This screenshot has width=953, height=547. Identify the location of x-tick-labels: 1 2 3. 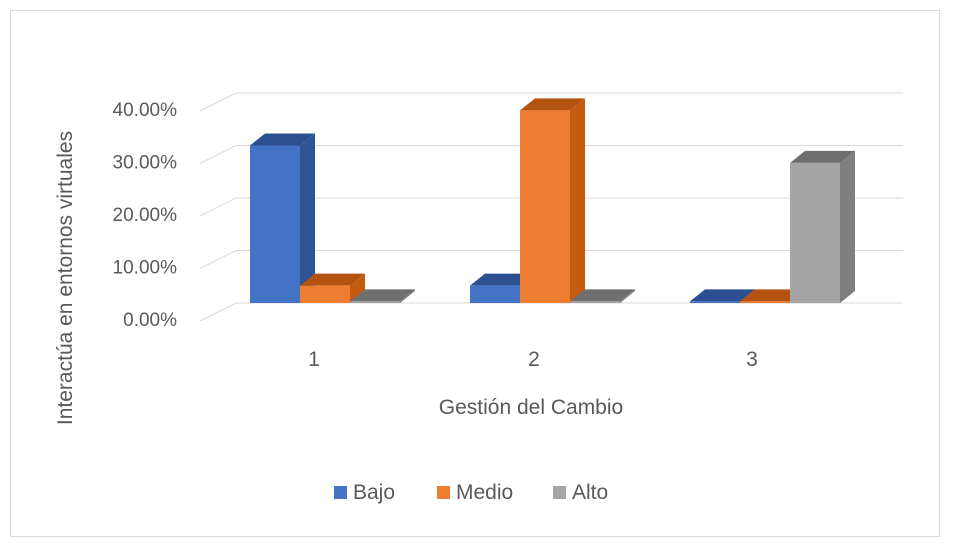
(533, 359).